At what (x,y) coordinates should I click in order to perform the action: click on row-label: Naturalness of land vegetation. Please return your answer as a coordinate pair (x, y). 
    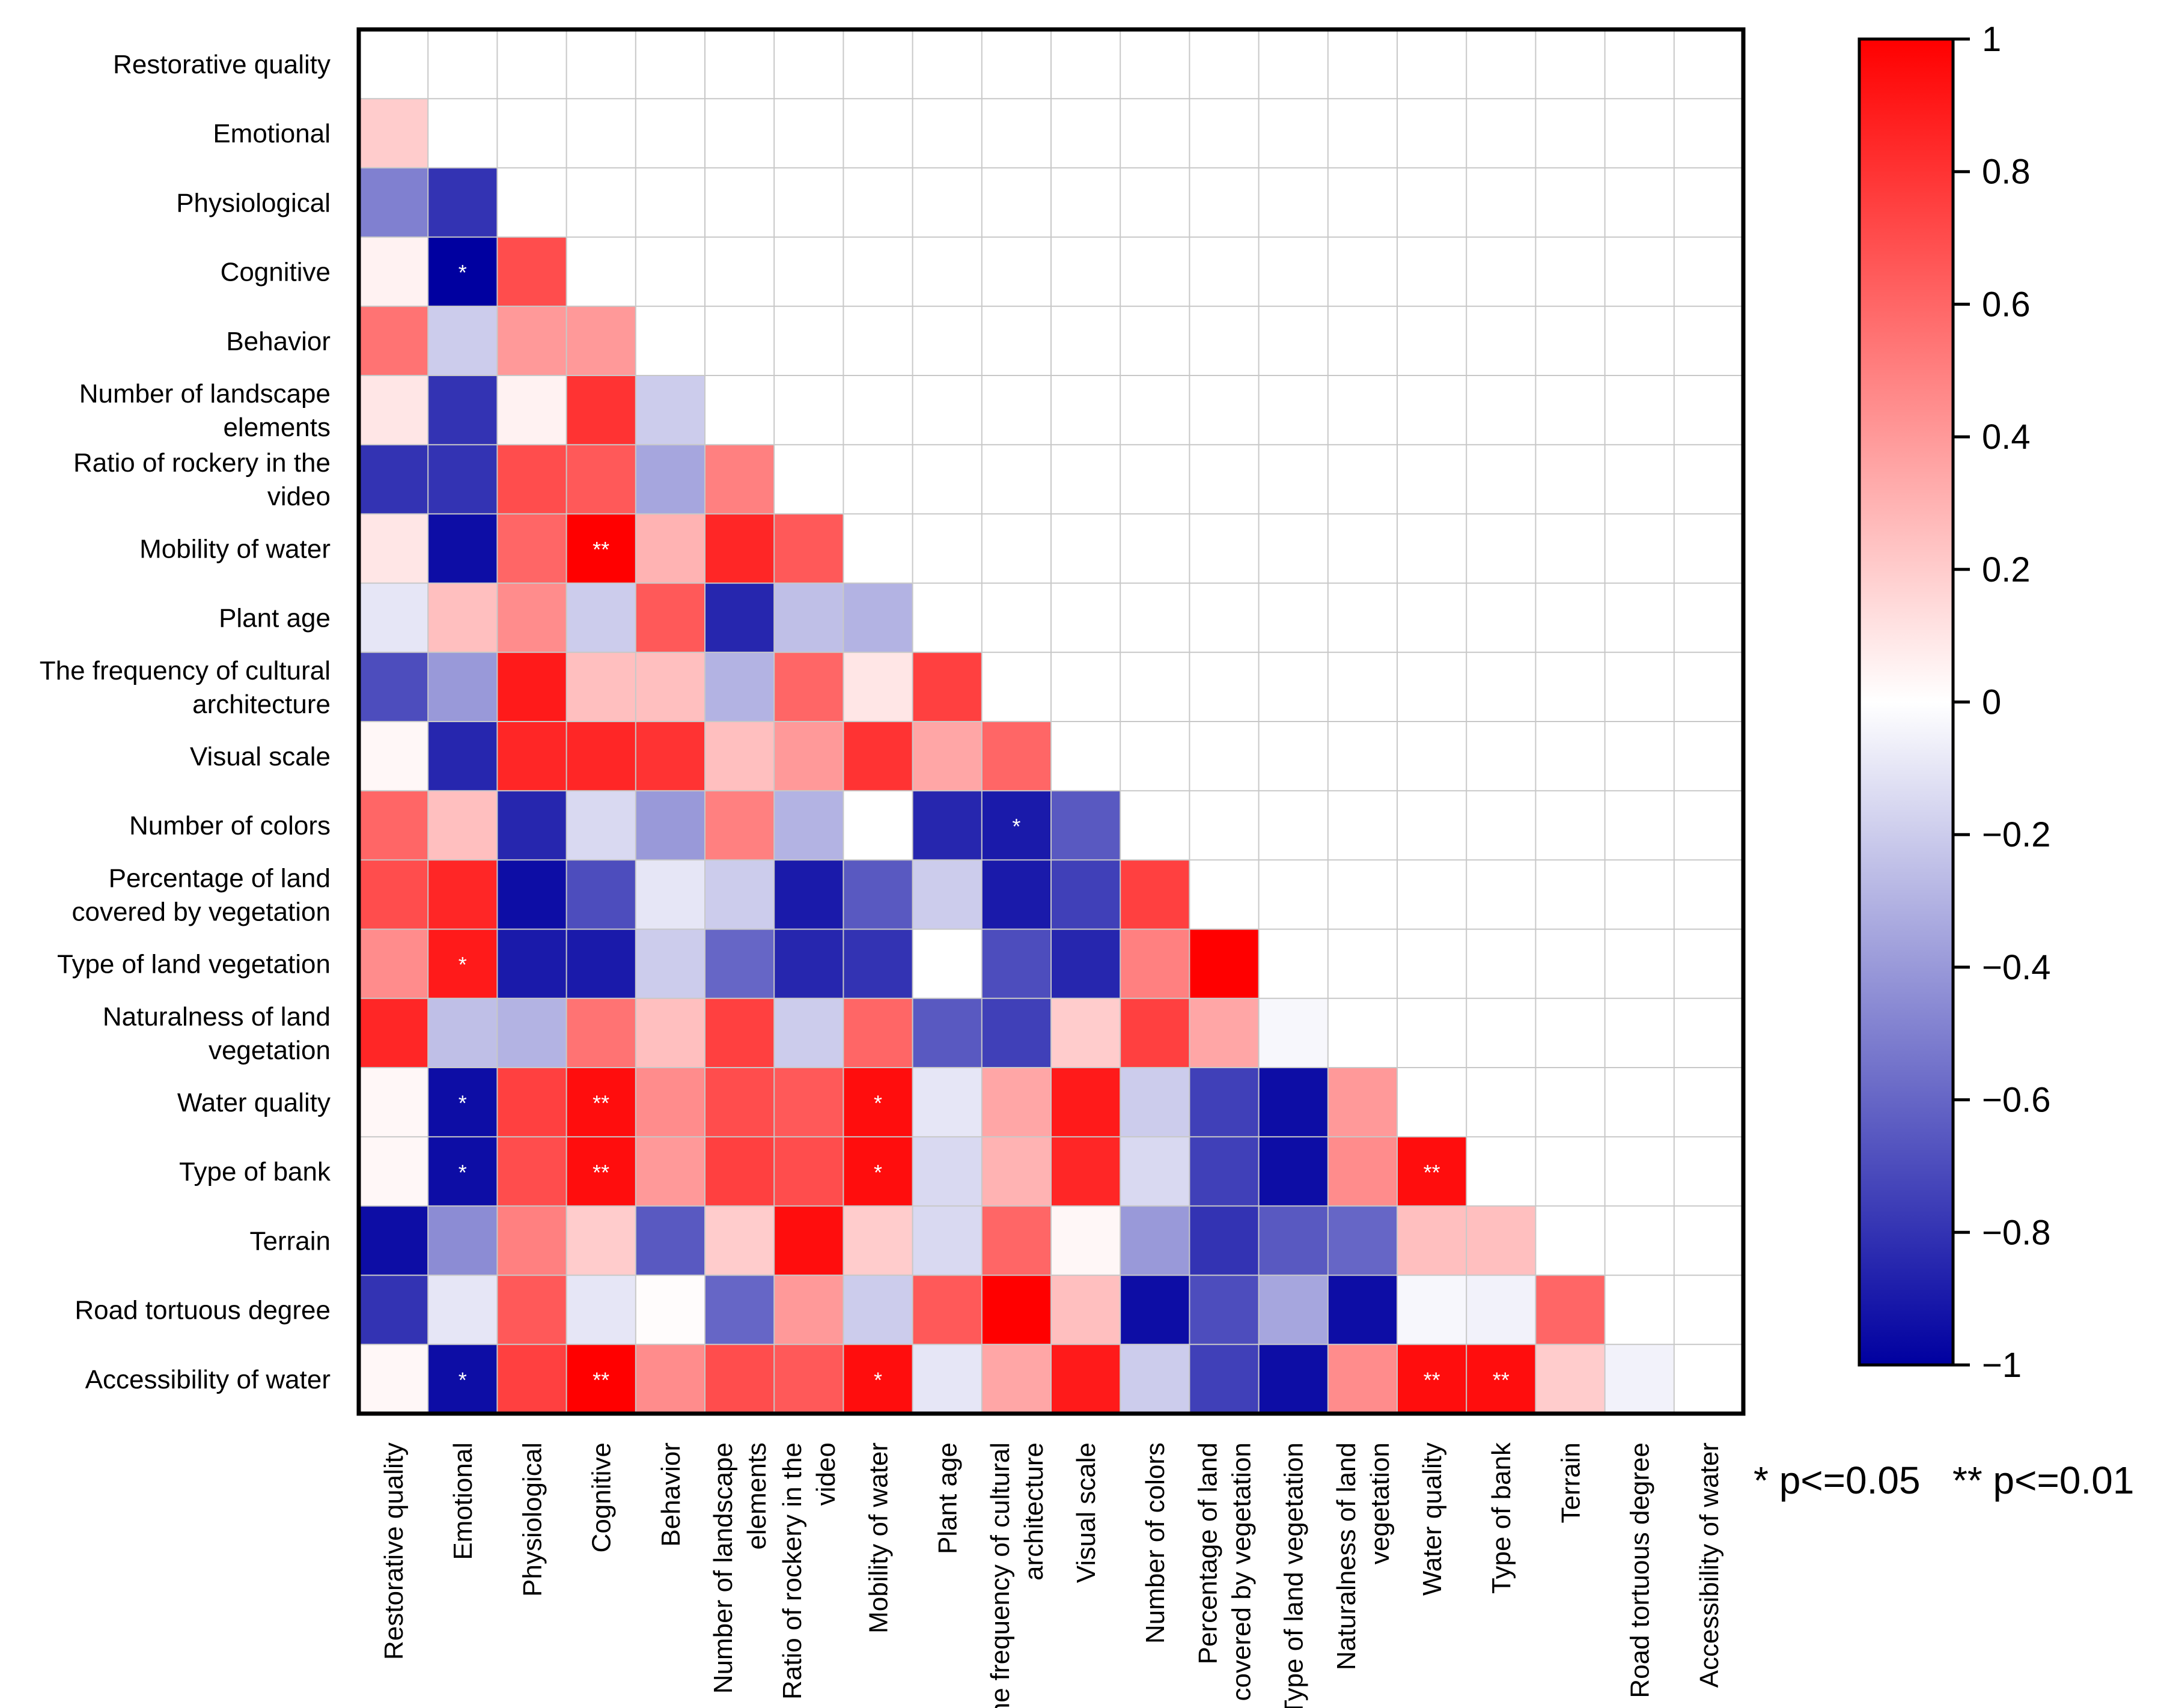
    Looking at the image, I should click on (217, 1033).